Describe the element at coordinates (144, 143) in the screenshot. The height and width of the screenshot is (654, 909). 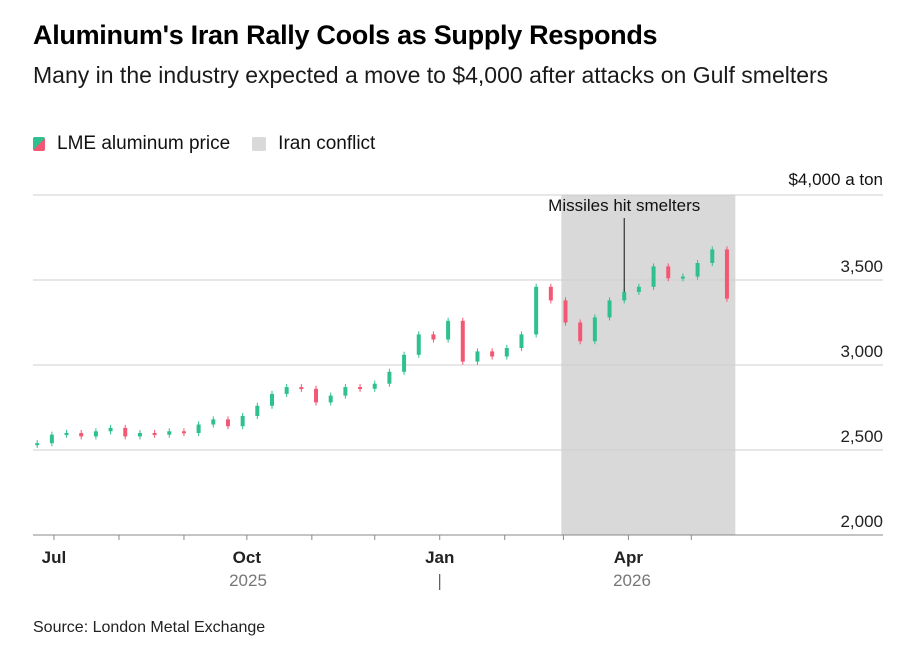
I see `legend-price-label: LME aluminum price` at that location.